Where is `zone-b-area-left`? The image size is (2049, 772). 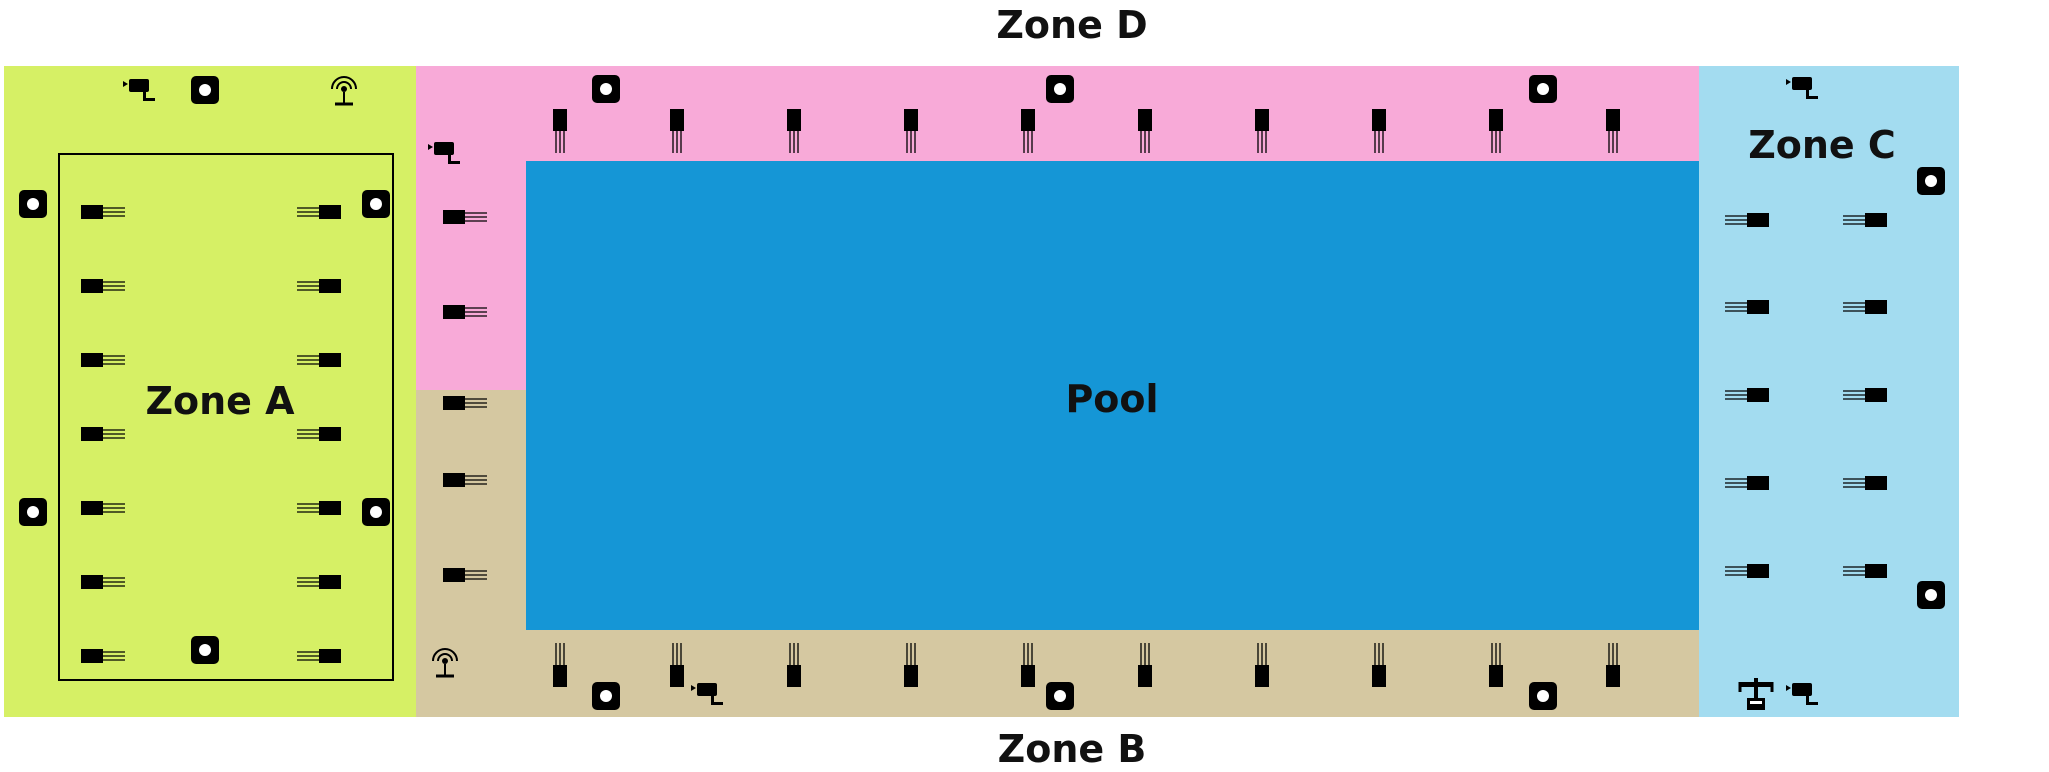 zone-b-area-left is located at coordinates (471, 510).